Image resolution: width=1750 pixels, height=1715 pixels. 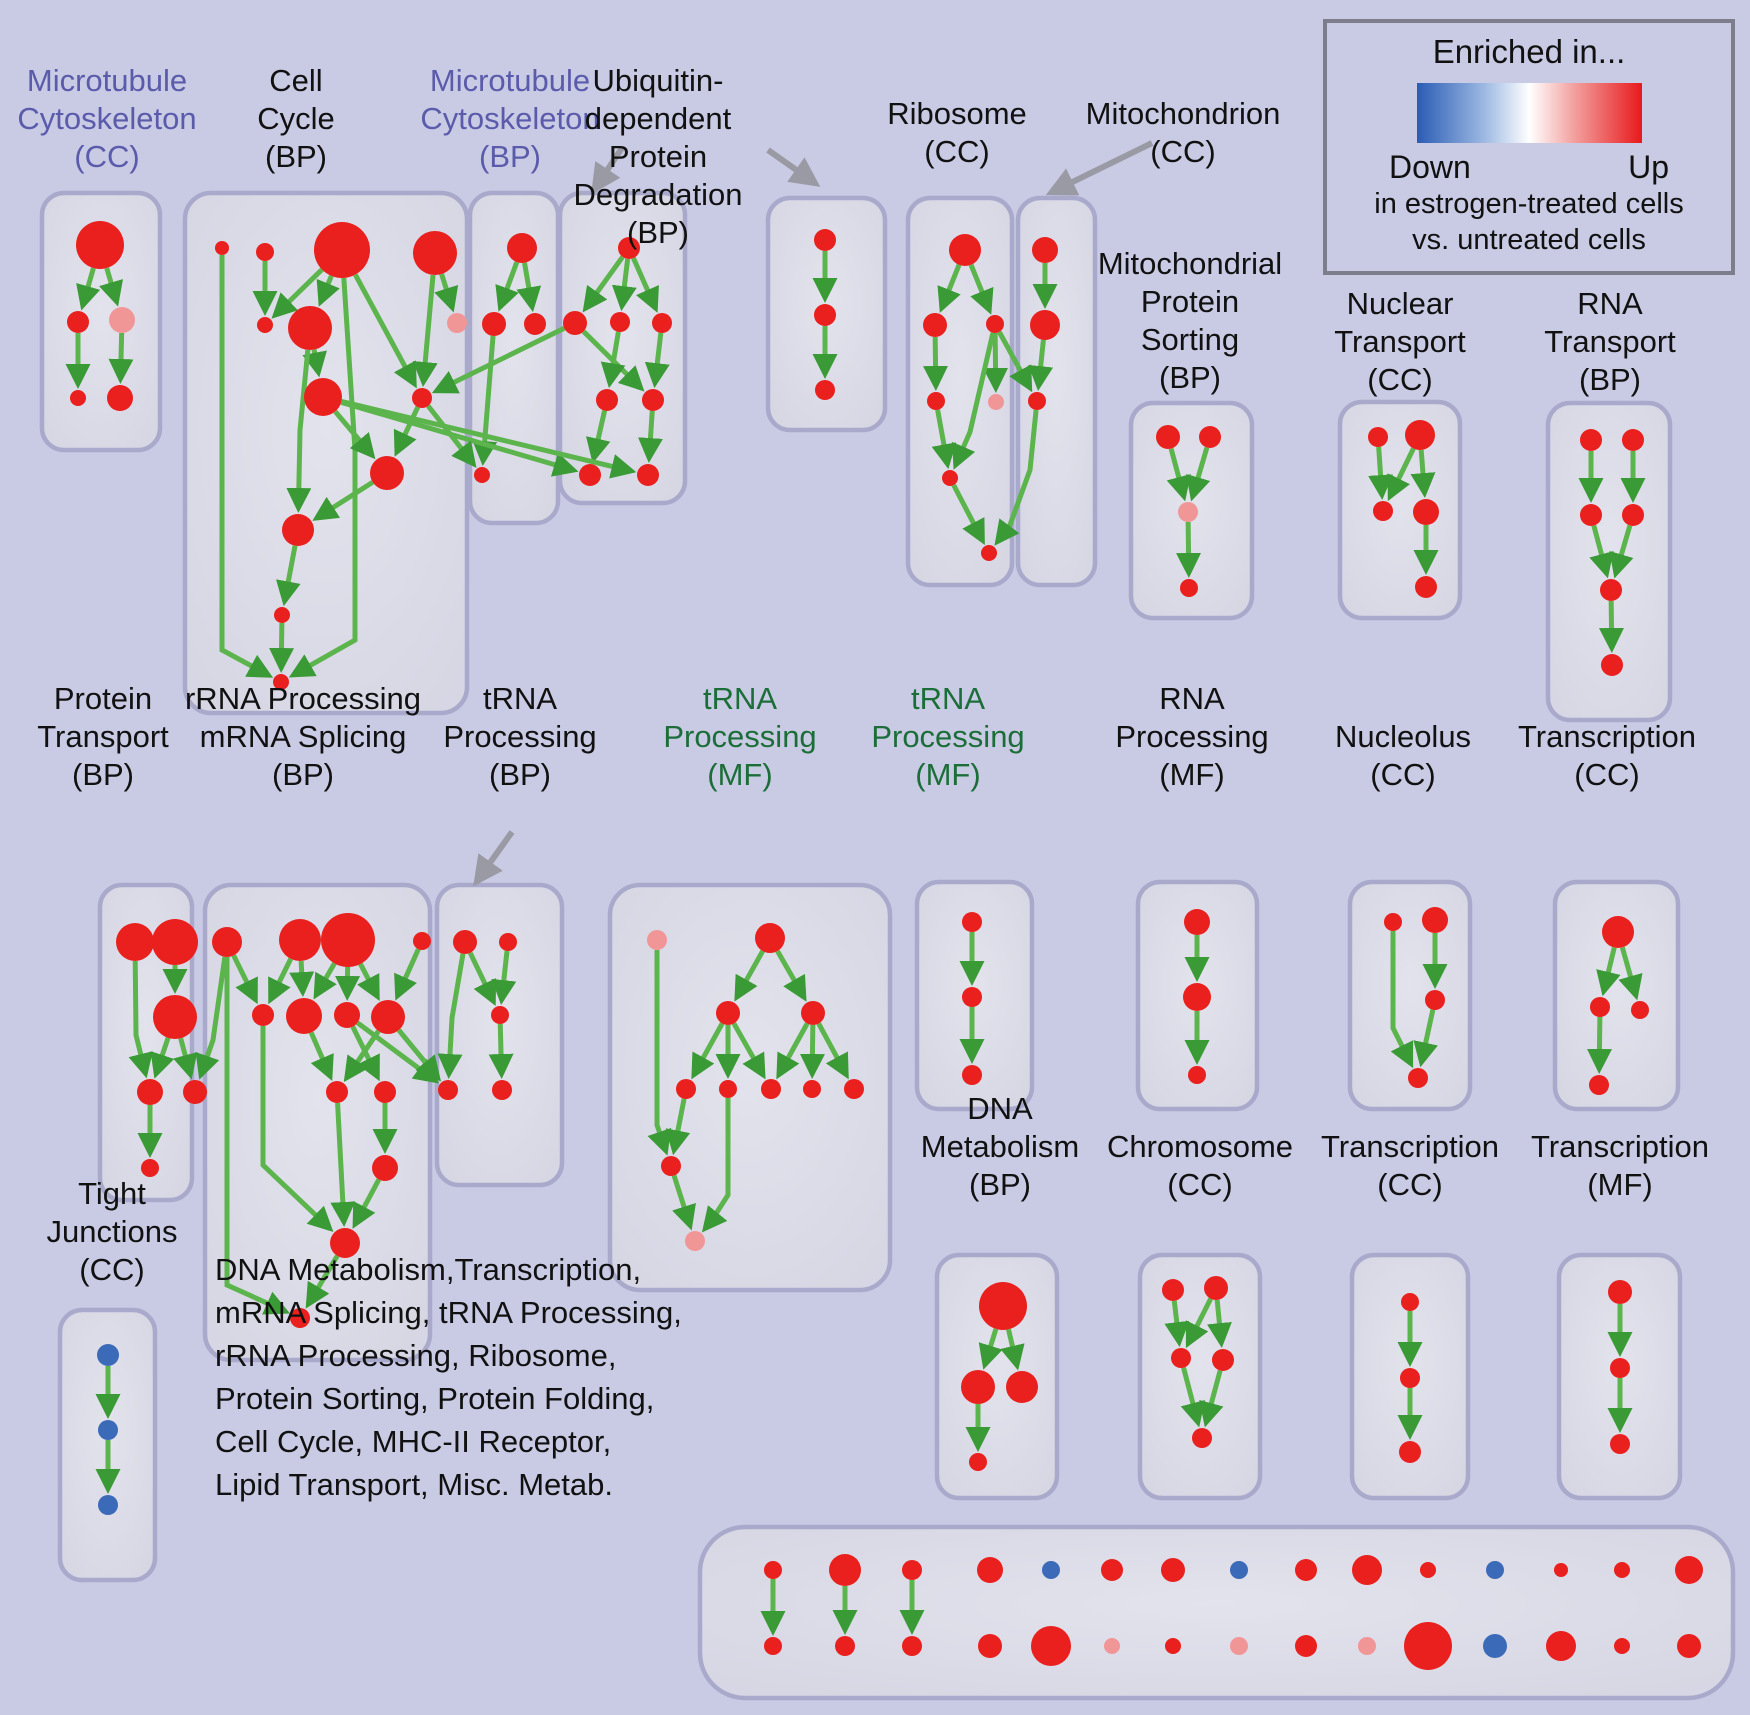 What do you see at coordinates (1561, 1570) in the screenshot?
I see `go-node-MX13t` at bounding box center [1561, 1570].